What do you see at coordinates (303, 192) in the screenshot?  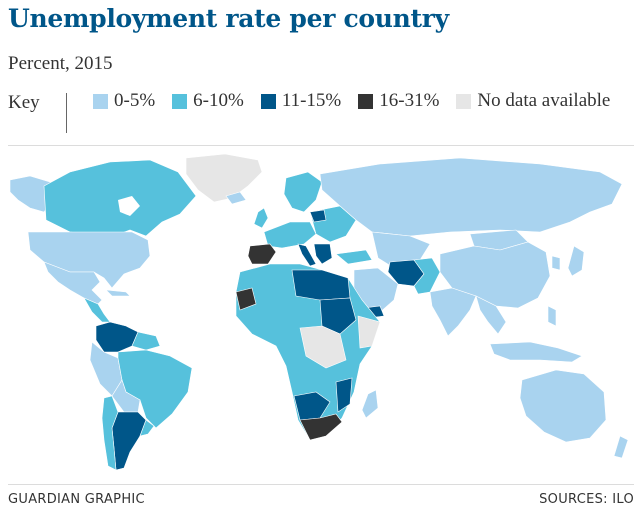 I see `region-scandinavia` at bounding box center [303, 192].